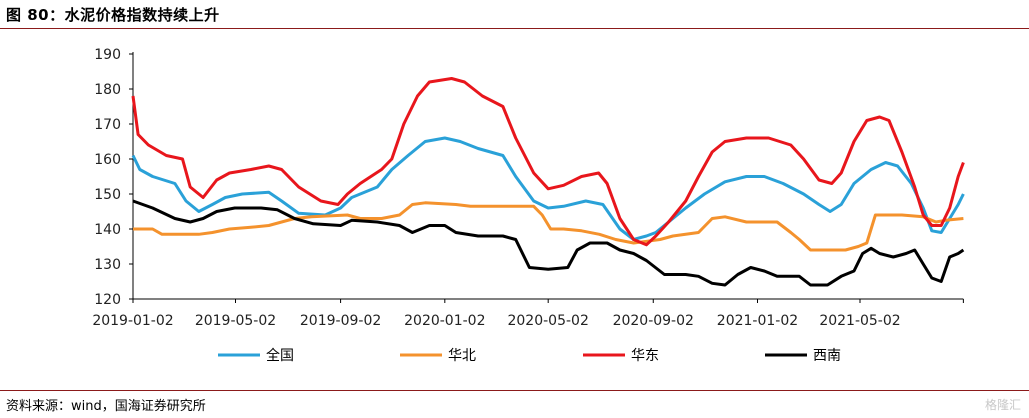  What do you see at coordinates (107, 160) in the screenshot?
I see `y-tick-label: 160` at bounding box center [107, 160].